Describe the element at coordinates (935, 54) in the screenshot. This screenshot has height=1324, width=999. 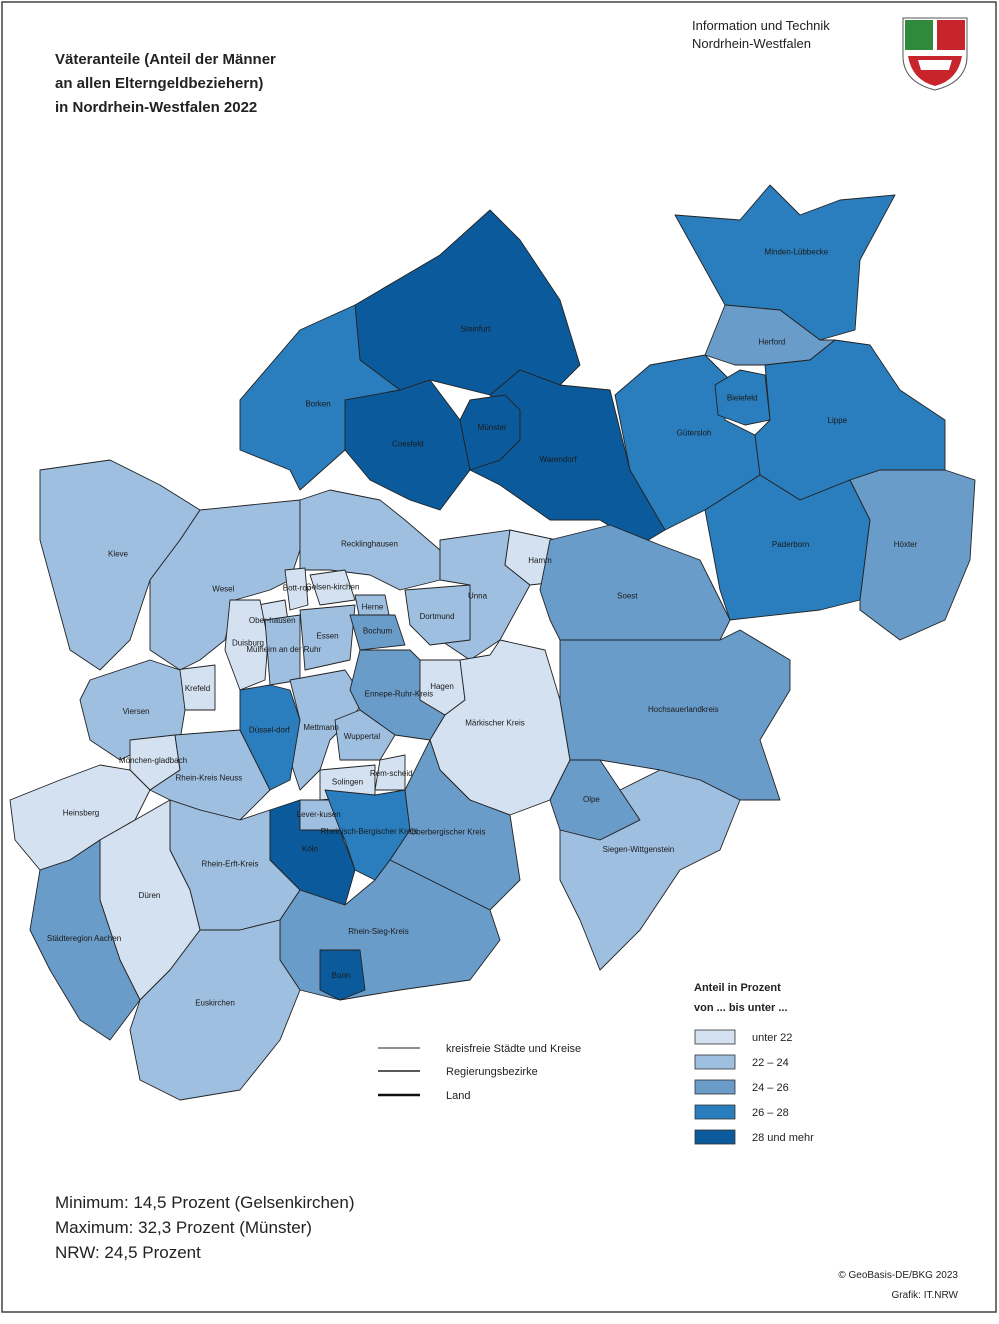
I see `coat-of-arms` at that location.